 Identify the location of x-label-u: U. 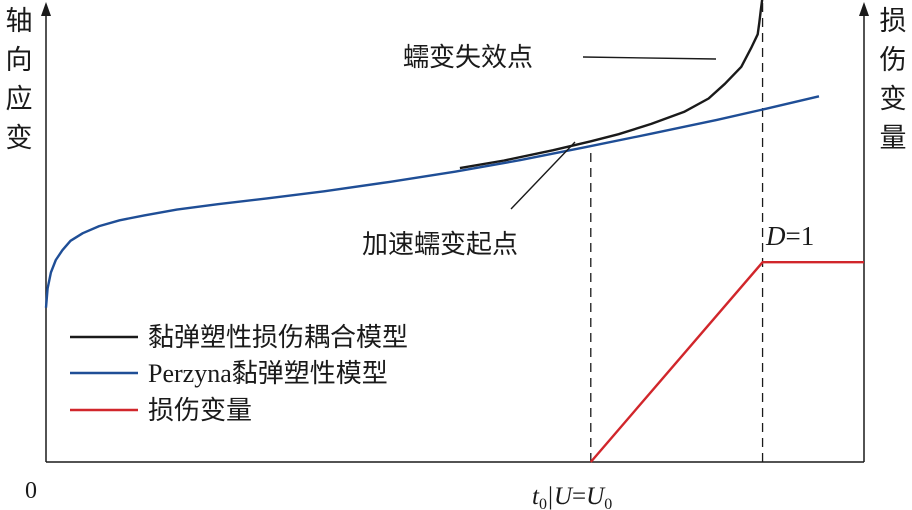
(564, 496).